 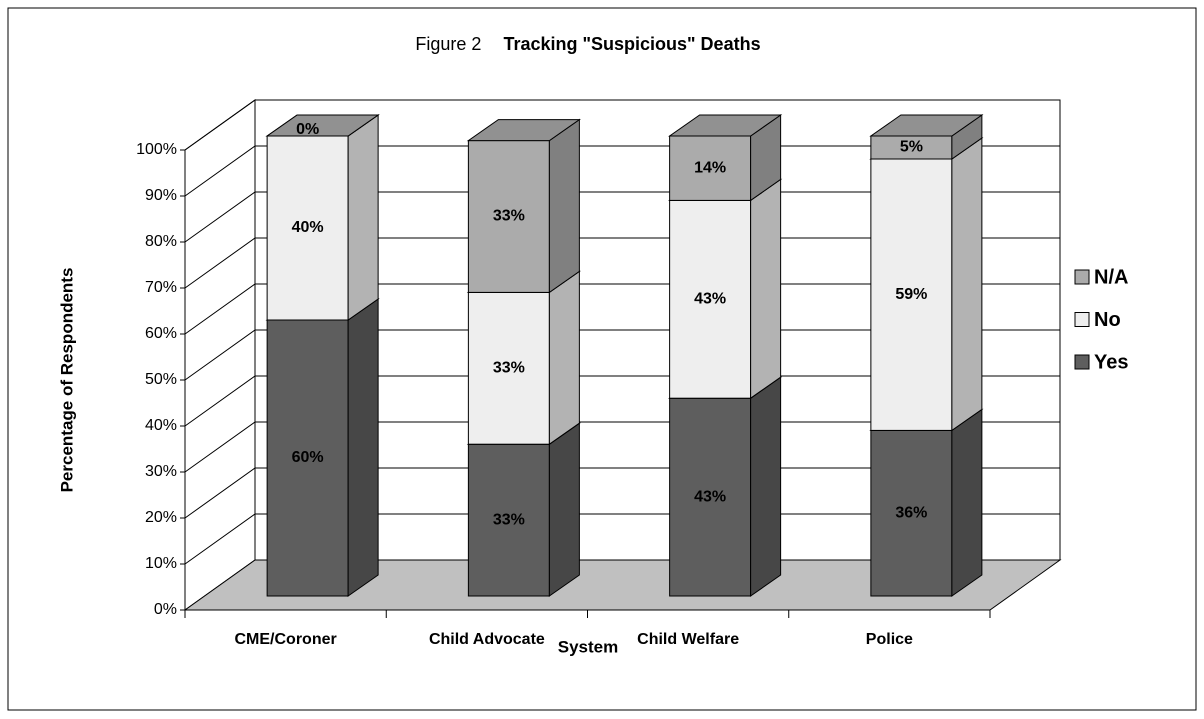 I want to click on y-tick-label: 50%, so click(x=161, y=379).